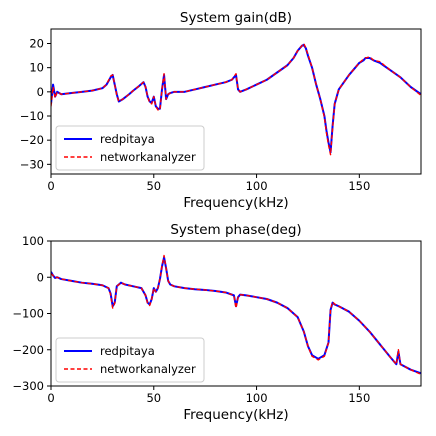 Image resolution: width=436 pixels, height=436 pixels. Describe the element at coordinates (32, 140) in the screenshot. I see `y-tick-label: −20` at that location.